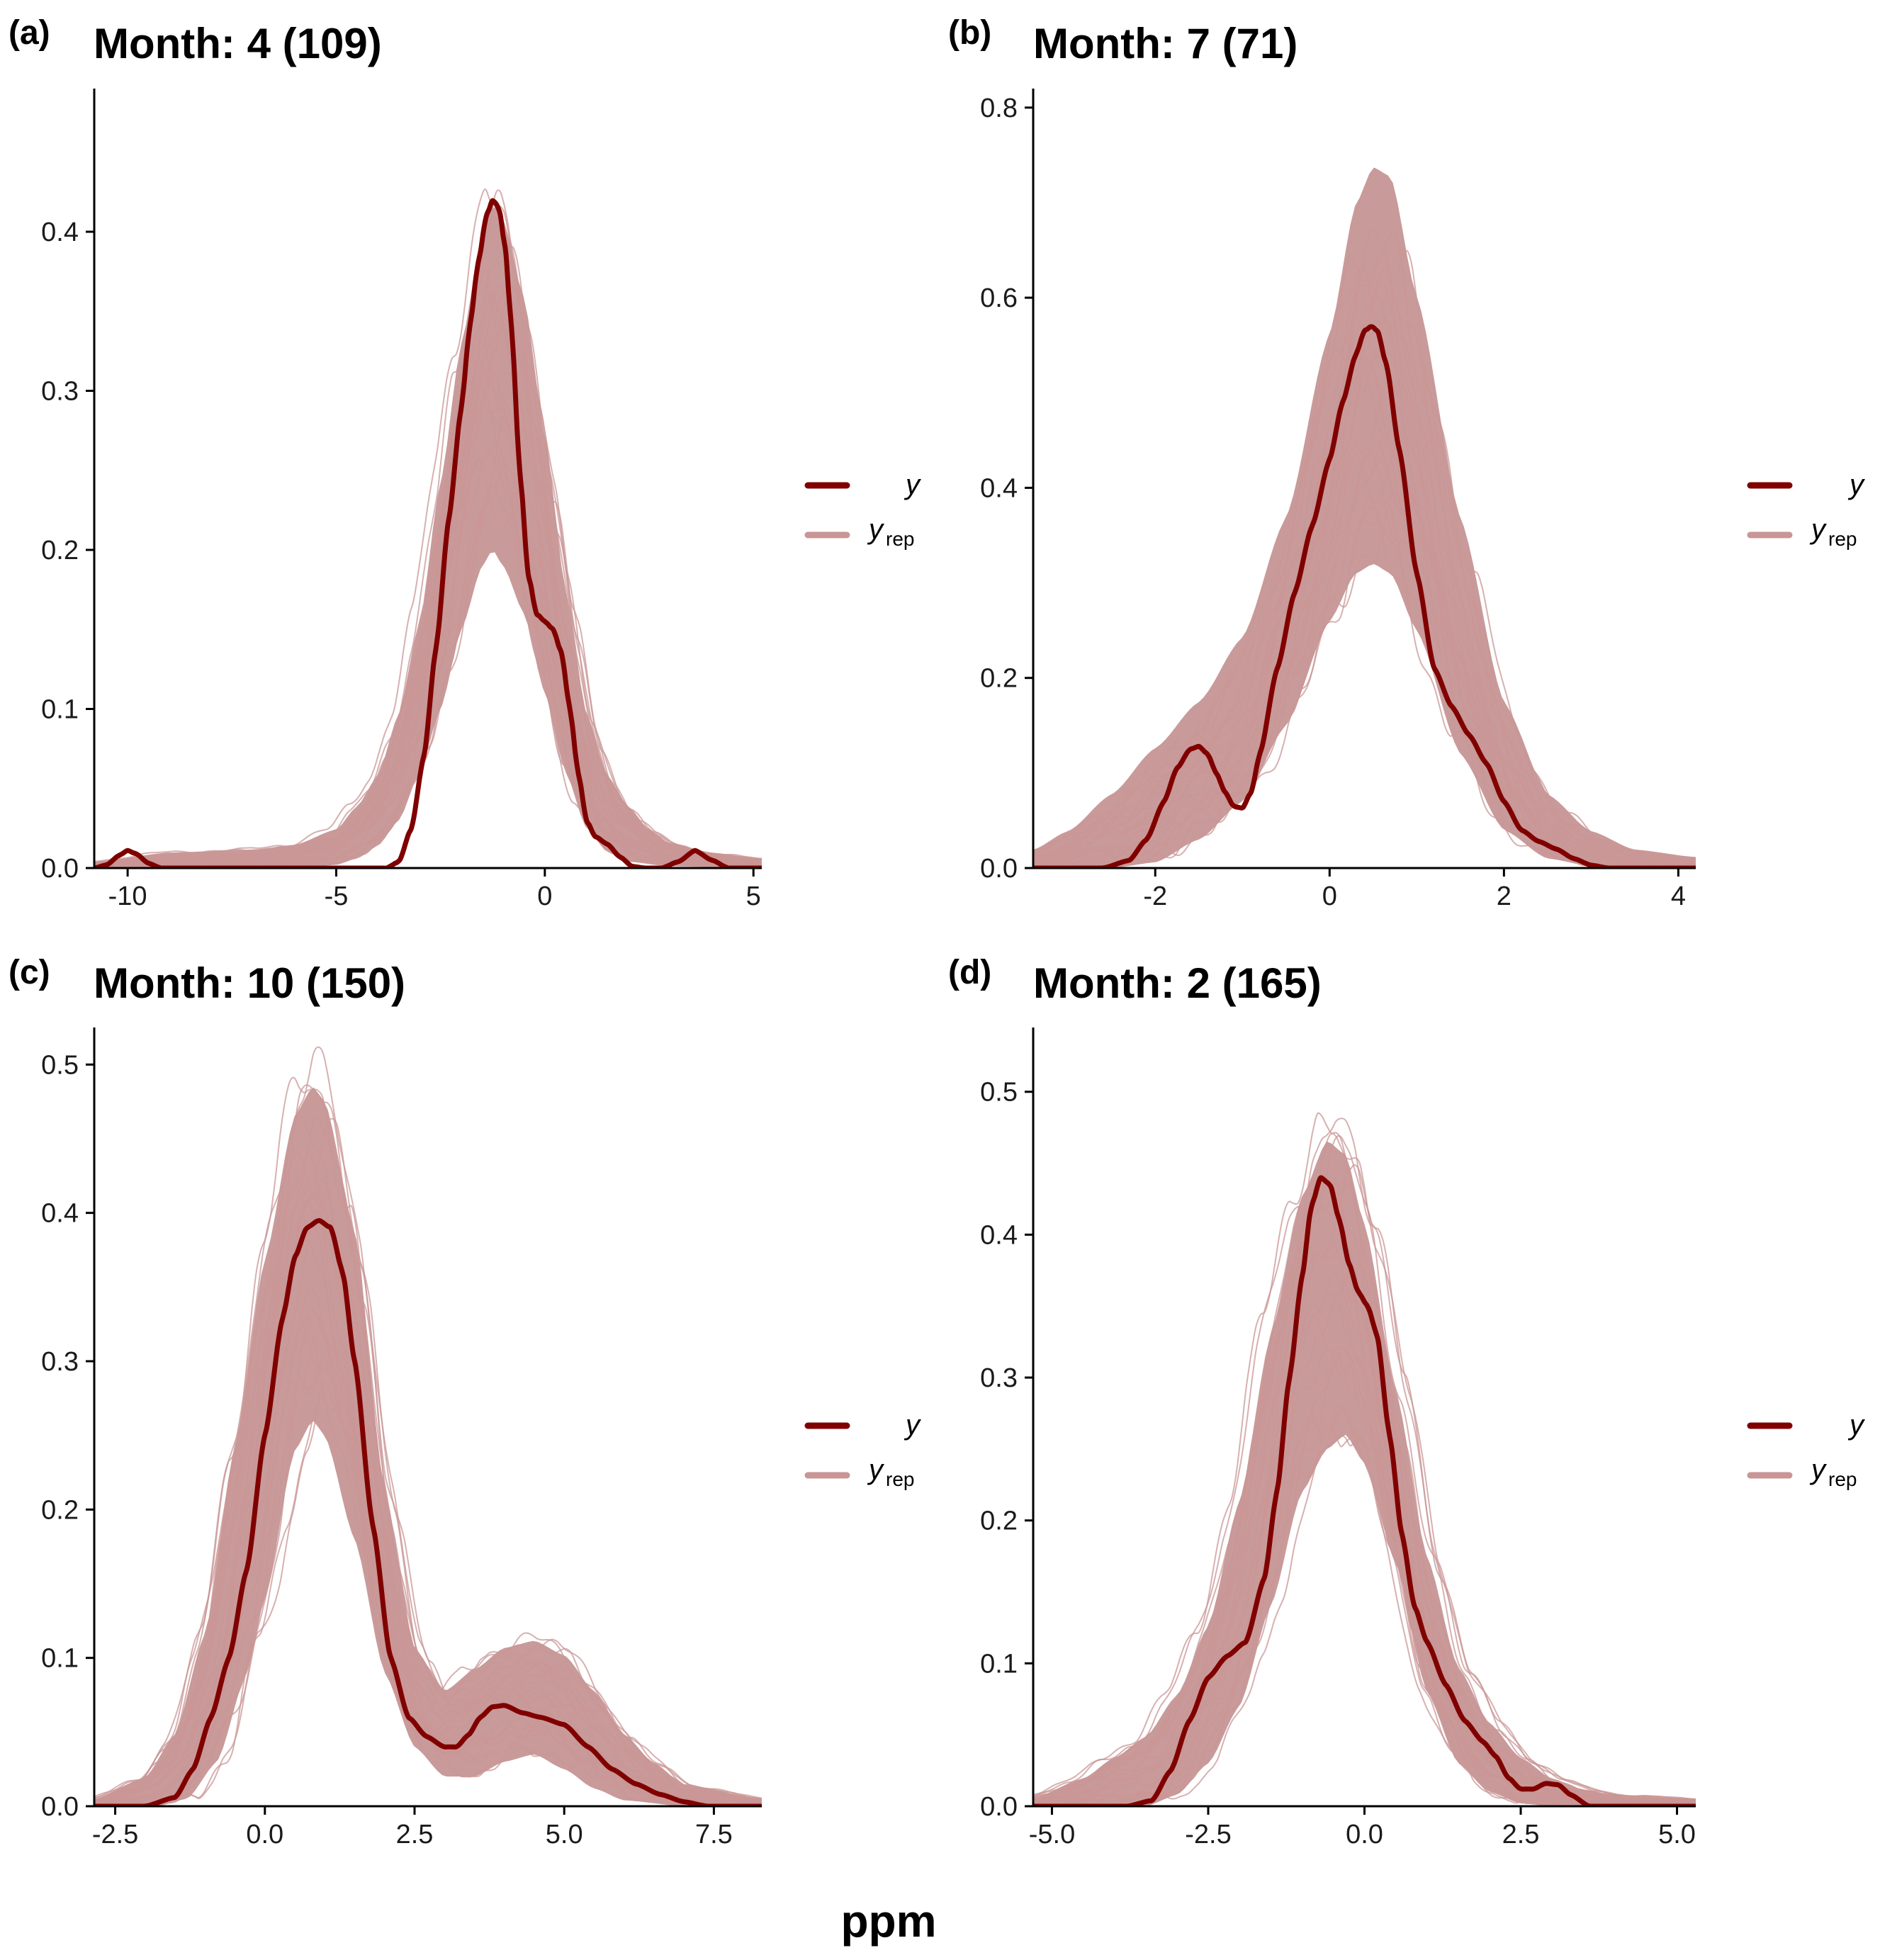 The width and height of the screenshot is (1880, 1960). I want to click on x-tick-label: 7.5, so click(714, 1835).